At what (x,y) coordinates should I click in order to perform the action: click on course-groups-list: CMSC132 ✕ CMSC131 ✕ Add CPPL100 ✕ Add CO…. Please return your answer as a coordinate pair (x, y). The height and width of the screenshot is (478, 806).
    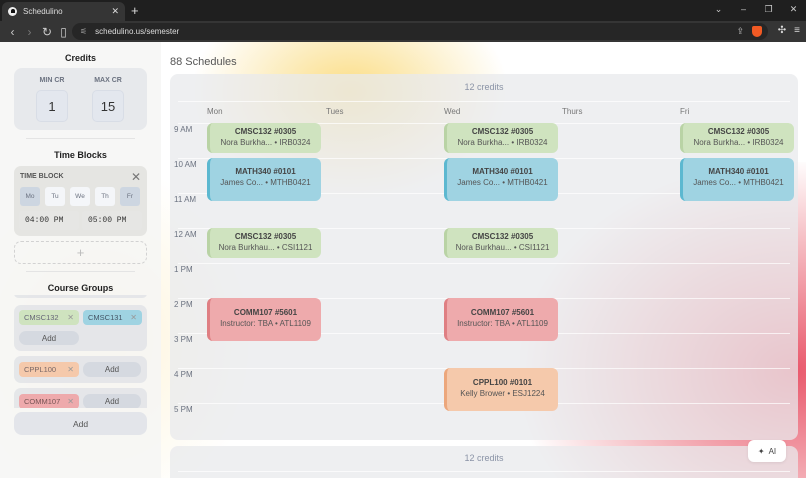
    Looking at the image, I should click on (80, 351).